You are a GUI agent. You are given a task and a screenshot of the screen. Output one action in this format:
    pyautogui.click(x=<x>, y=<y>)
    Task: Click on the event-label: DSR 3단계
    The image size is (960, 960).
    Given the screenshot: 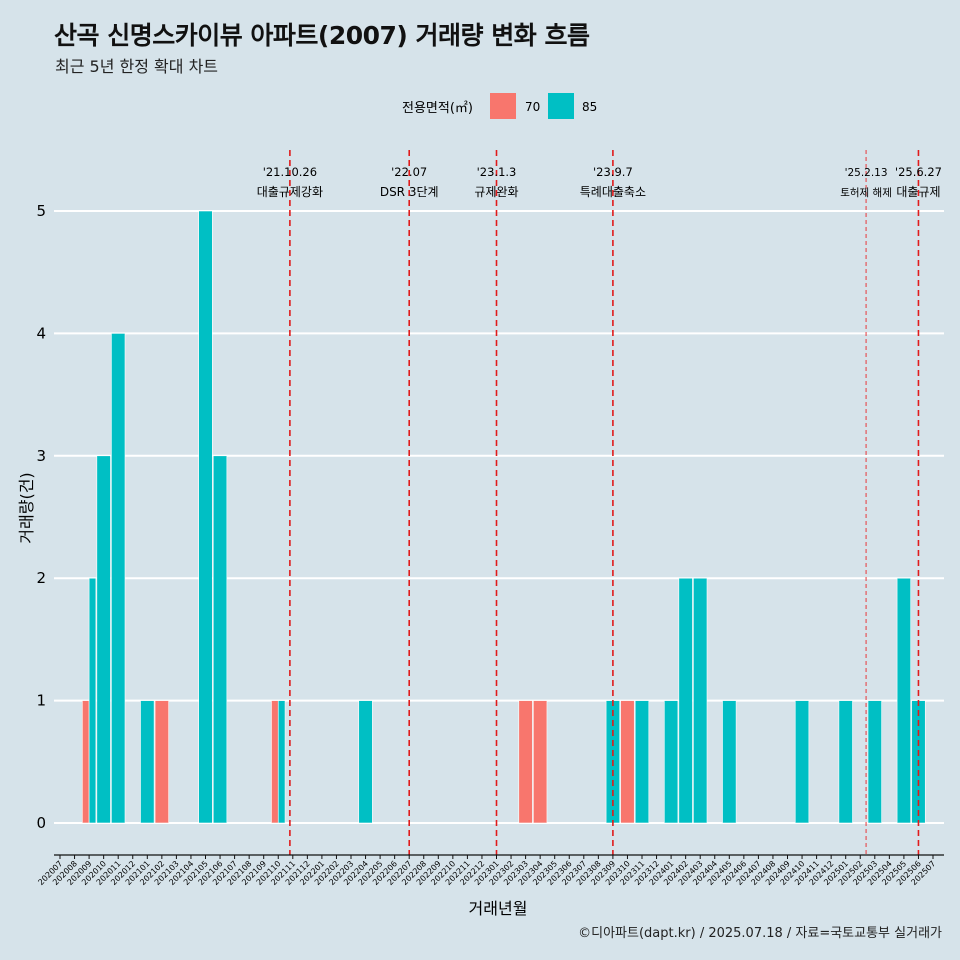 What is the action you would take?
    pyautogui.click(x=409, y=192)
    